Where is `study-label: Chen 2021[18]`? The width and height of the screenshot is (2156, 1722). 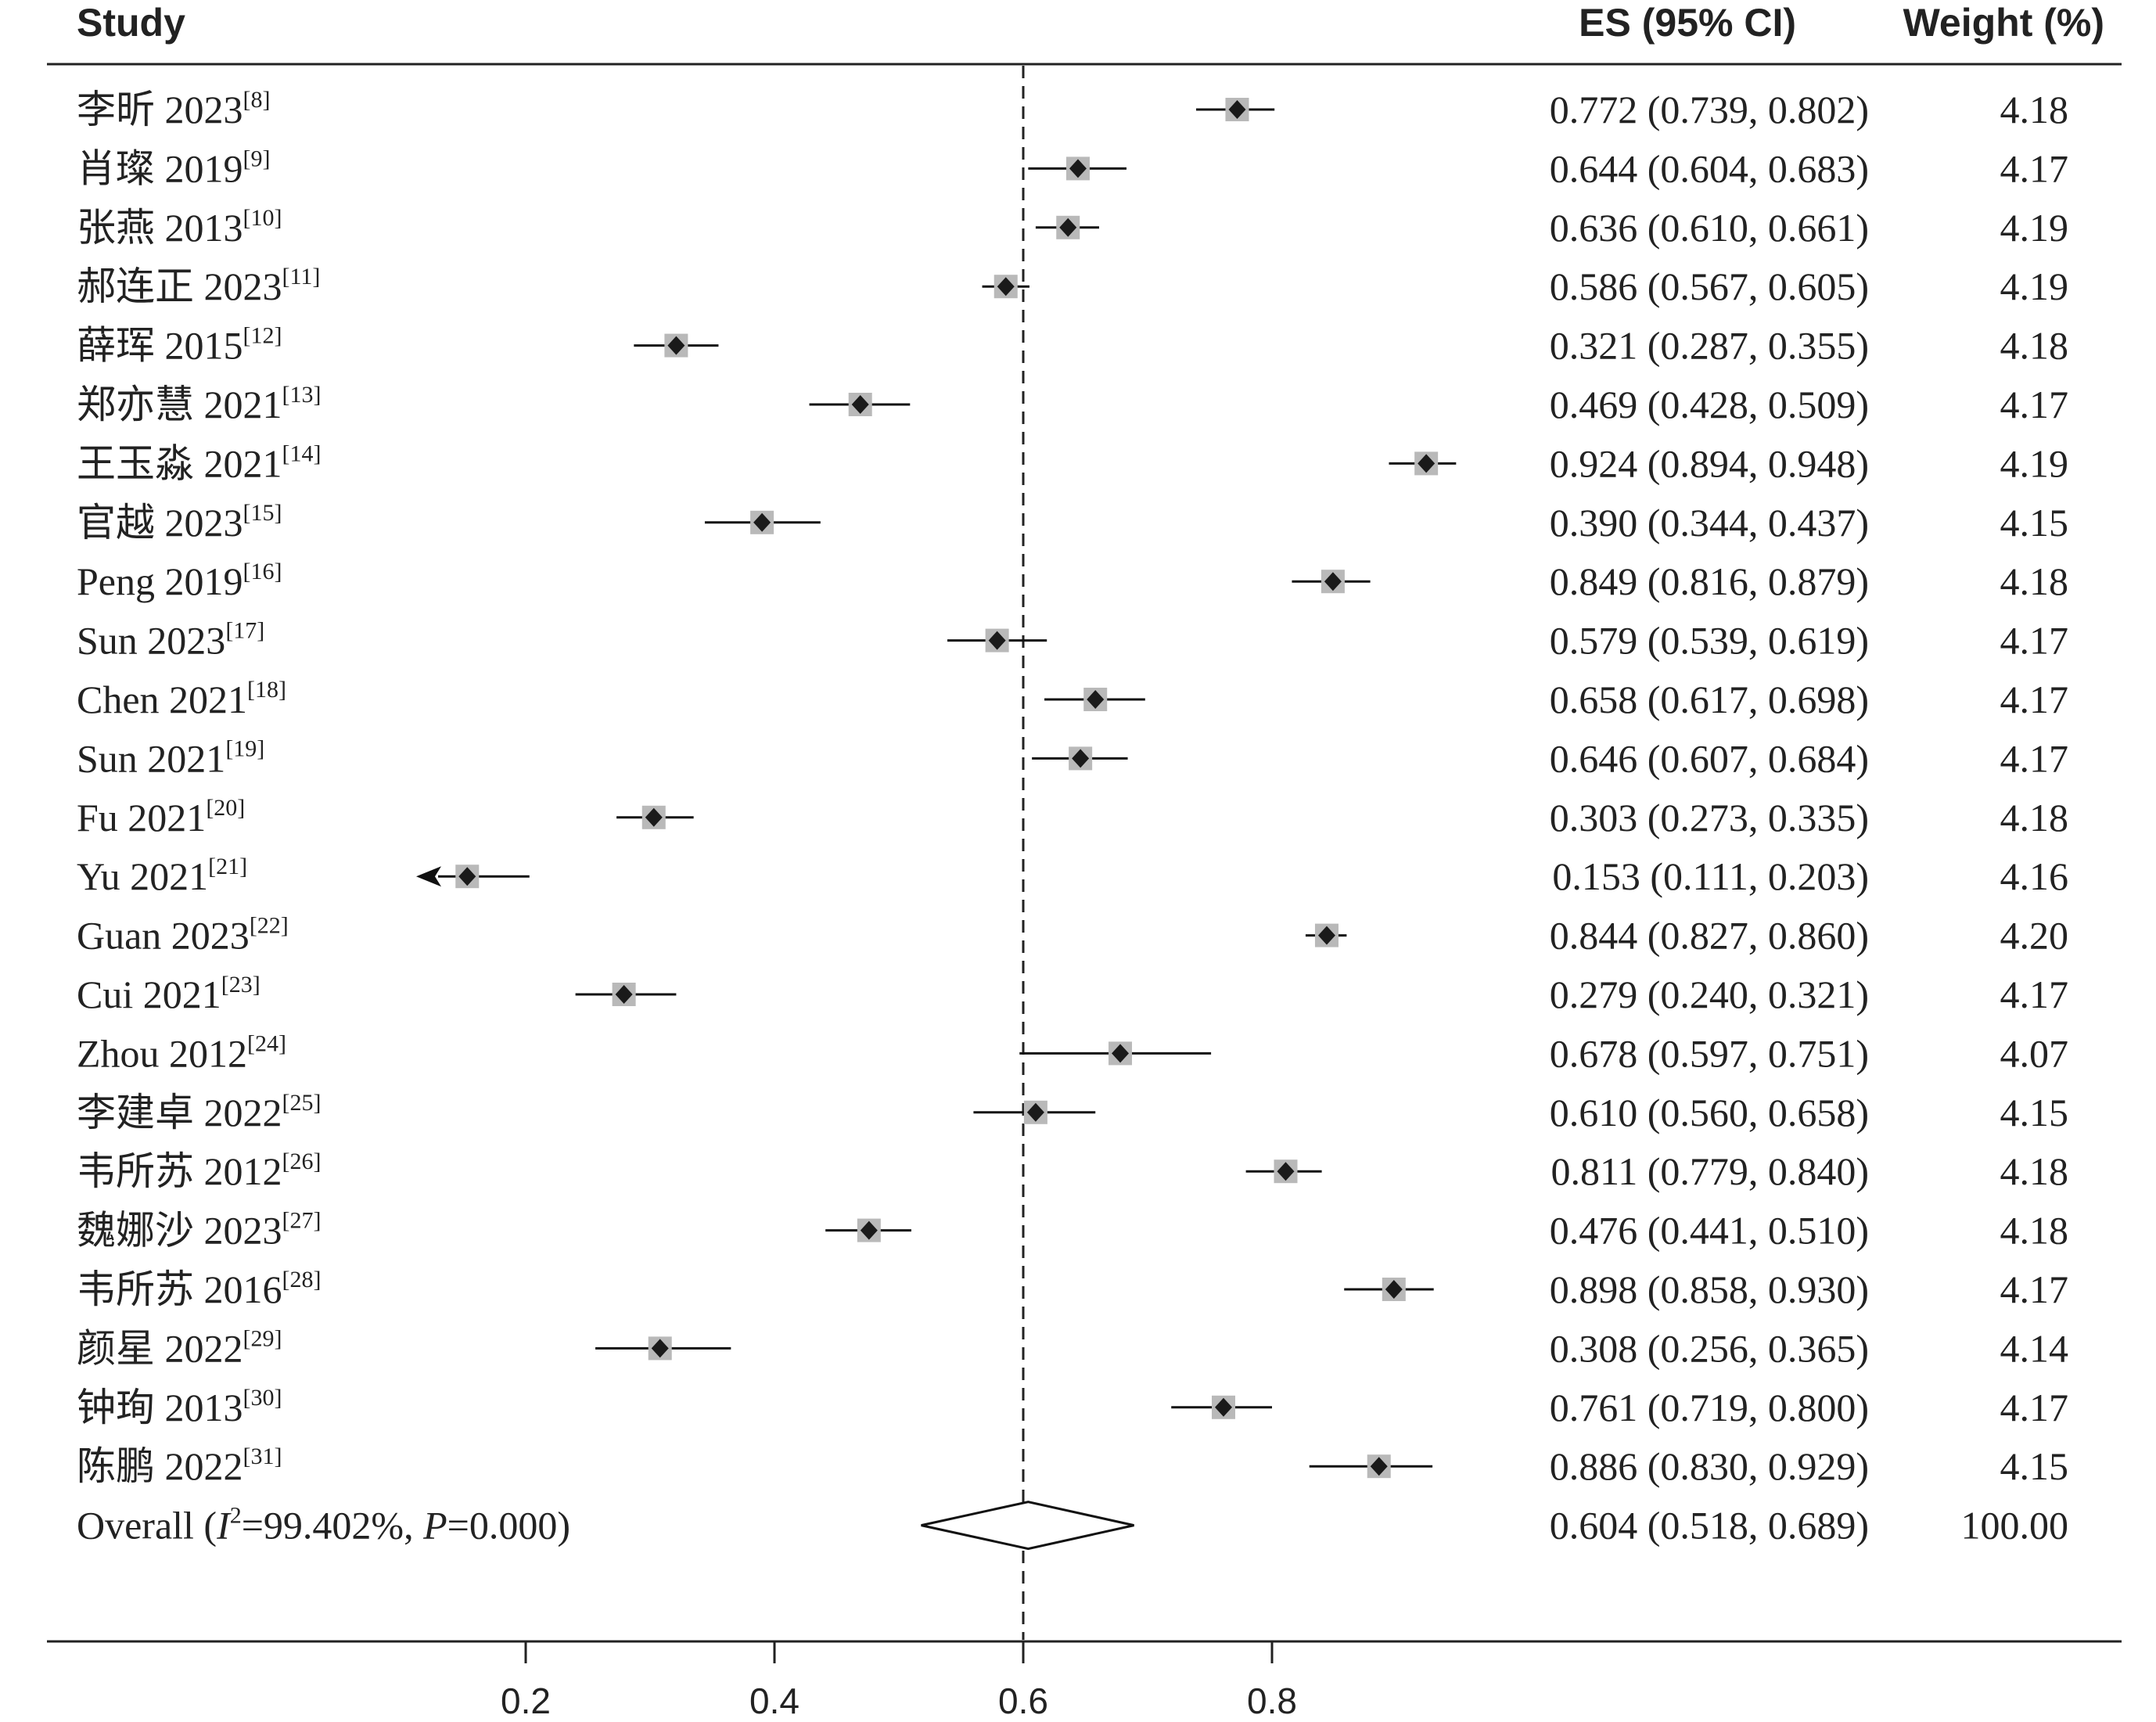
study-label: Chen 2021[18] is located at coordinates (181, 699).